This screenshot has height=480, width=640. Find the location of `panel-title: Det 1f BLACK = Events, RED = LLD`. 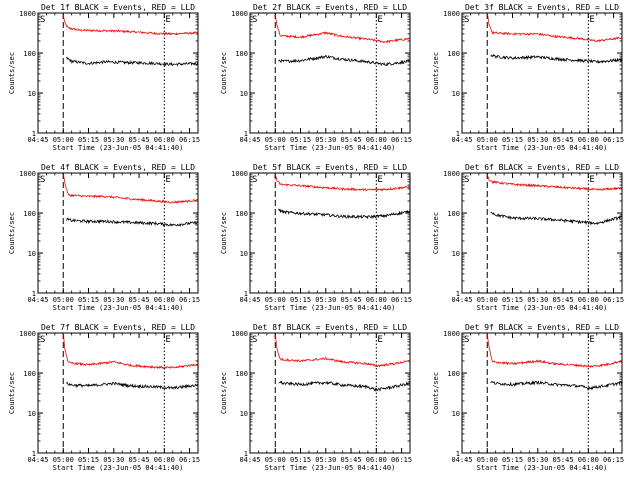

panel-title: Det 1f BLACK = Events, RED = LLD is located at coordinates (118, 7).